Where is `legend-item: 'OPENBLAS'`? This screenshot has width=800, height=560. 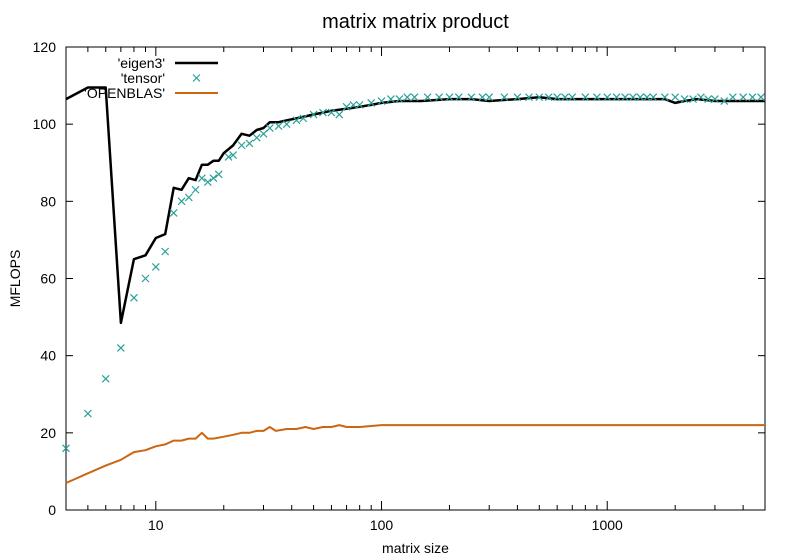 legend-item: 'OPENBLAS' is located at coordinates (151, 93).